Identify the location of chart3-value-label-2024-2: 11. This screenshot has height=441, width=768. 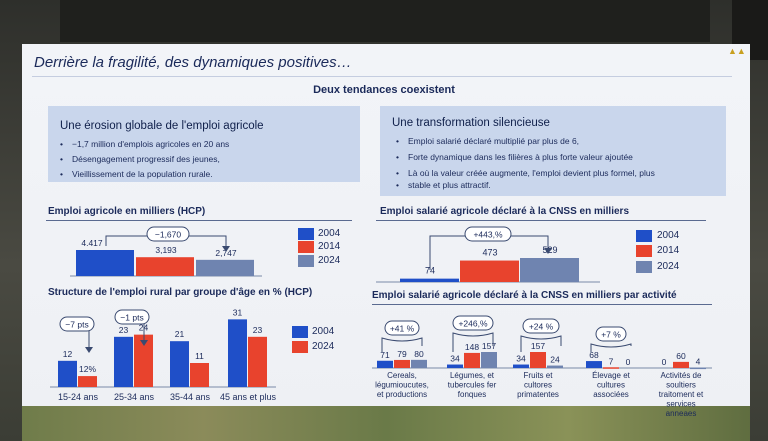
(199, 356).